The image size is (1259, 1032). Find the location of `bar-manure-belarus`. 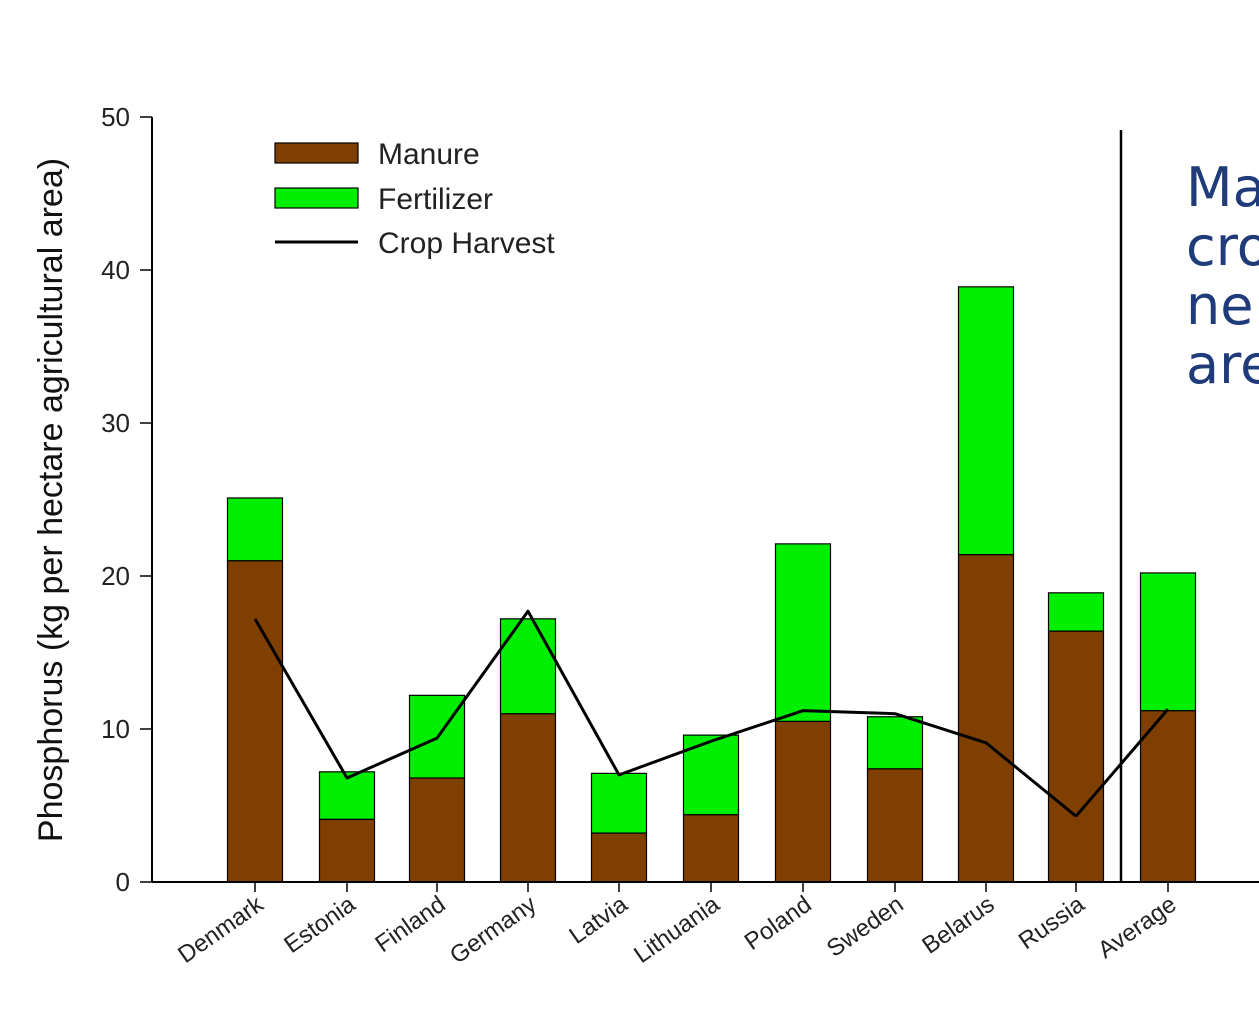

bar-manure-belarus is located at coordinates (986, 718).